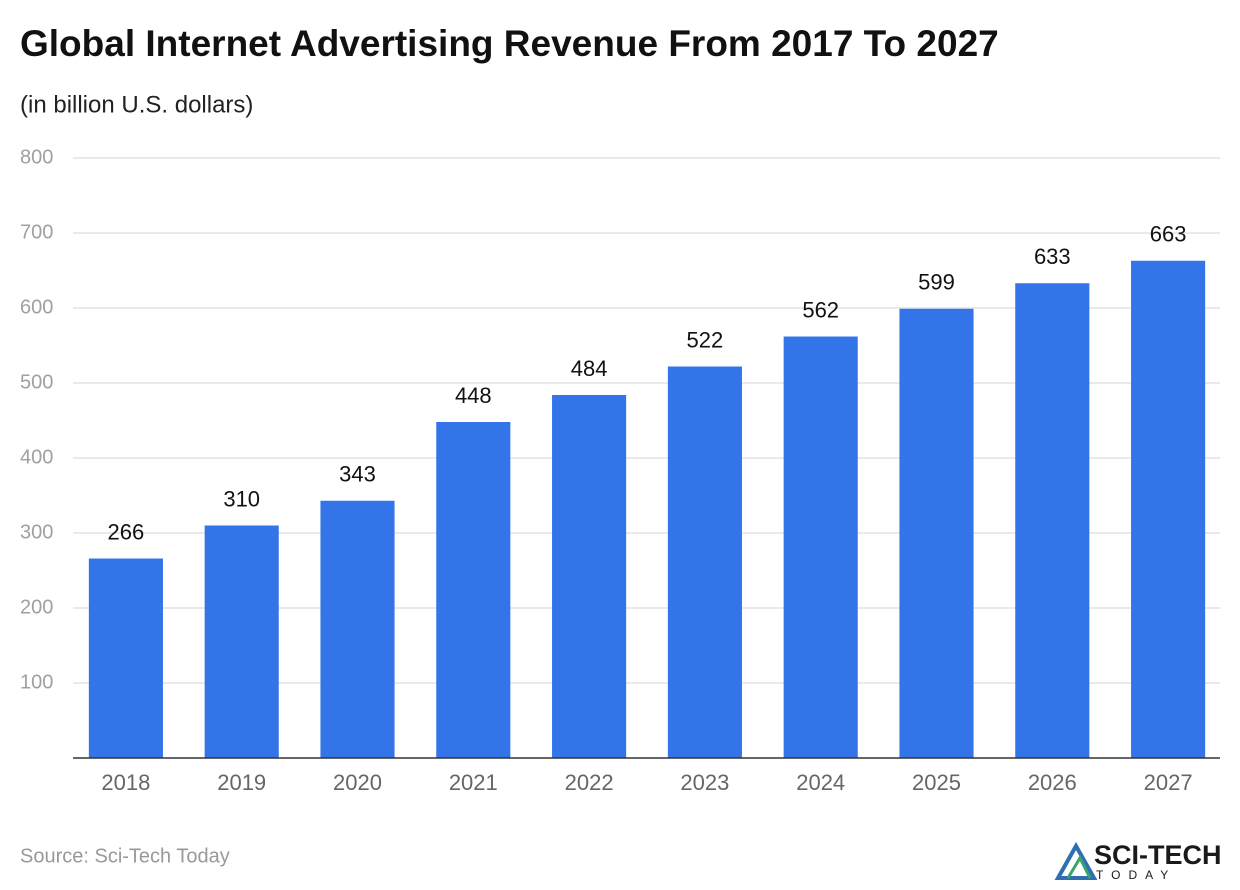 This screenshot has width=1240, height=890. What do you see at coordinates (820, 782) in the screenshot?
I see `x-tick-label: 2024` at bounding box center [820, 782].